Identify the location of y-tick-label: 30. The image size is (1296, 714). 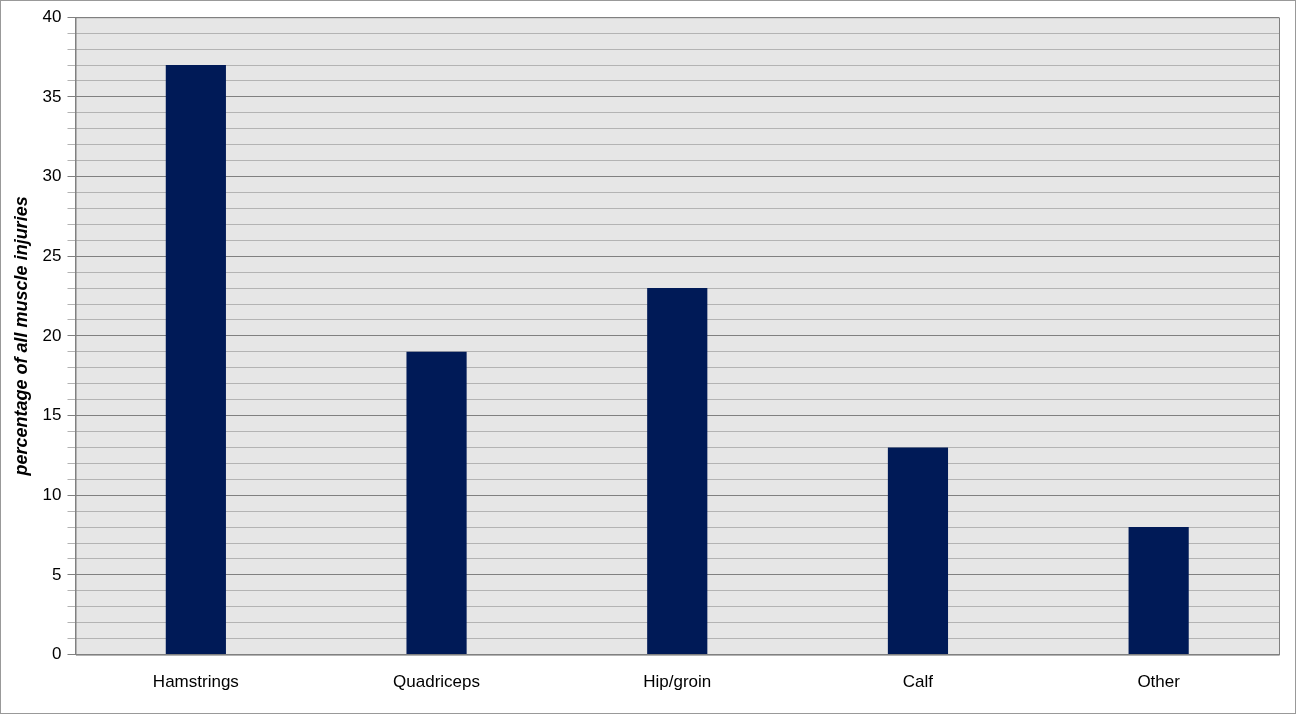
(52, 176).